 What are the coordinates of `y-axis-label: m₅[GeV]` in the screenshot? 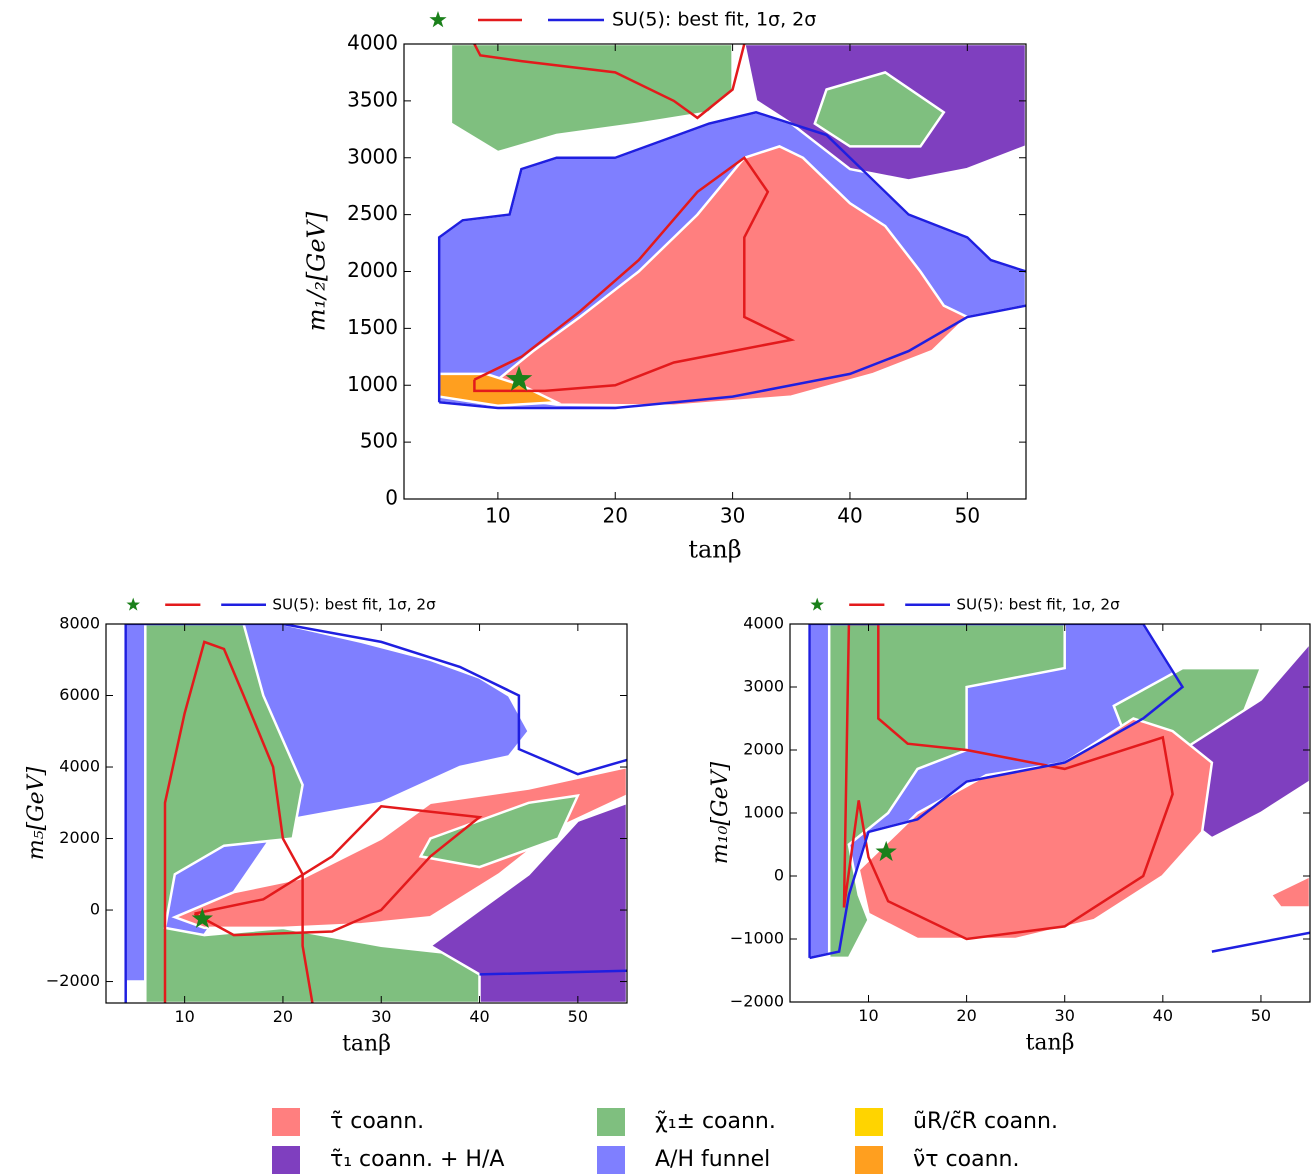 It's located at (36, 813).